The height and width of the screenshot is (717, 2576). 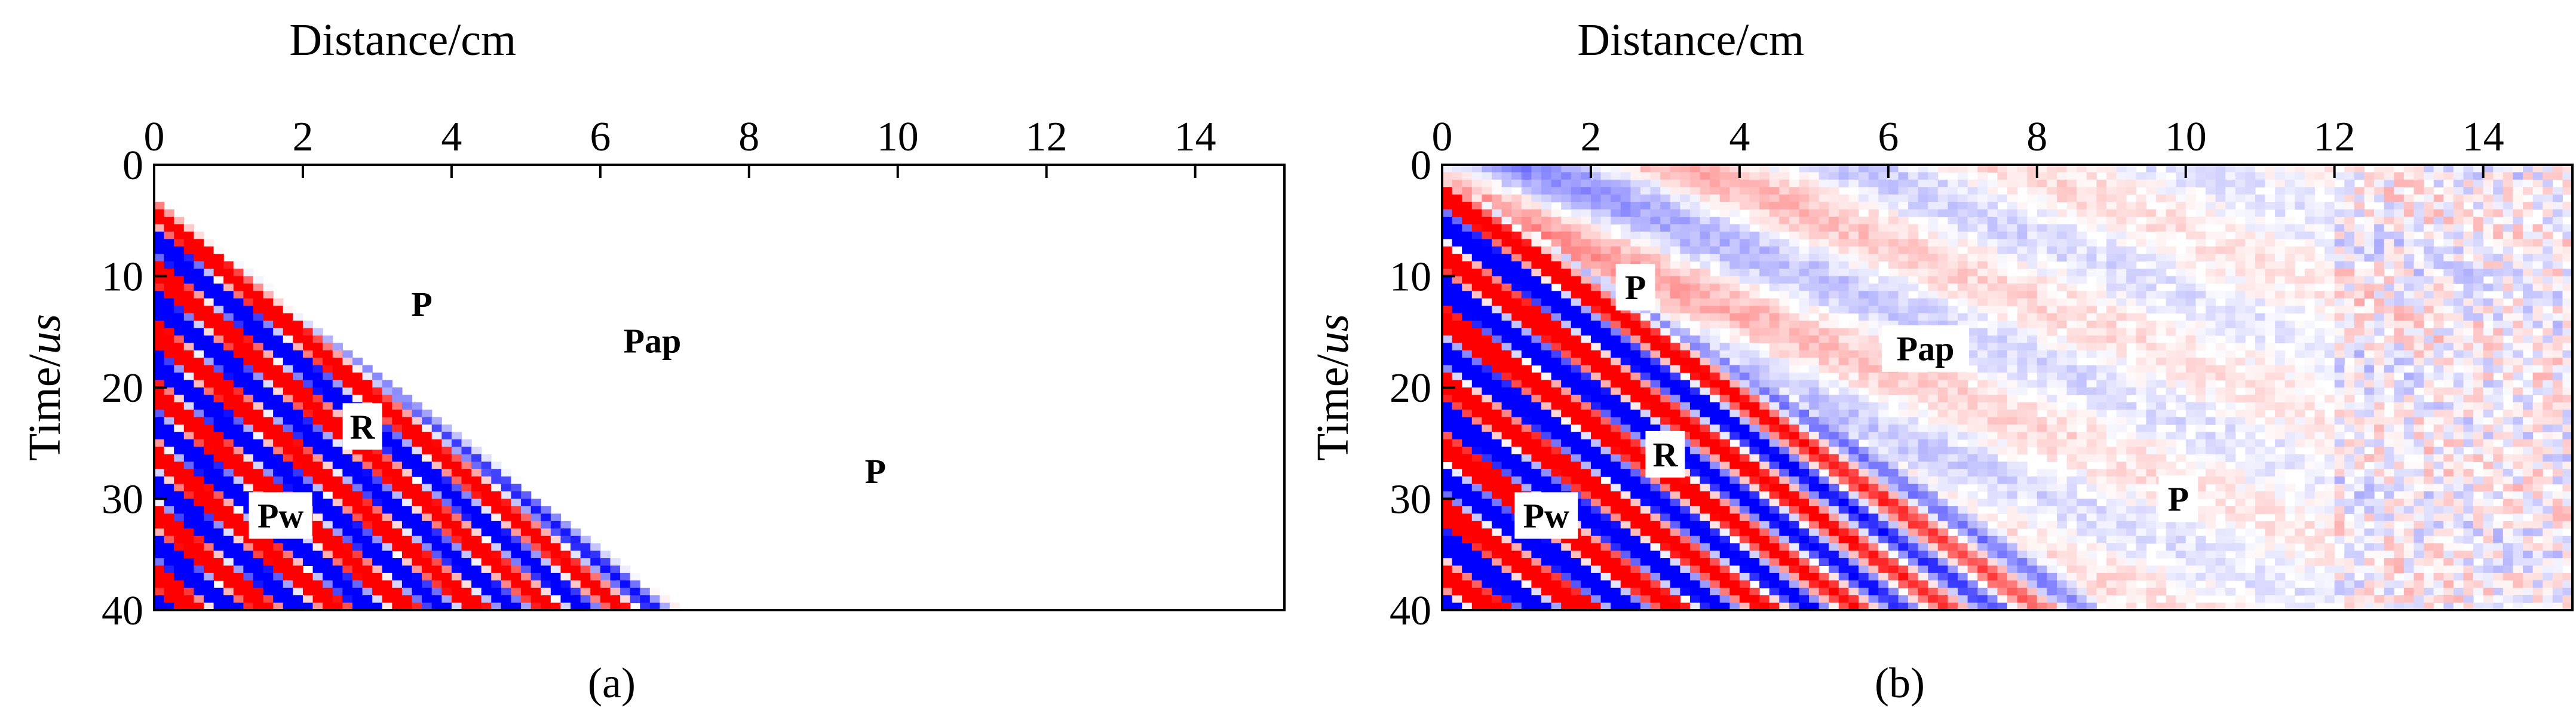 I want to click on annotation-text: R, so click(x=363, y=426).